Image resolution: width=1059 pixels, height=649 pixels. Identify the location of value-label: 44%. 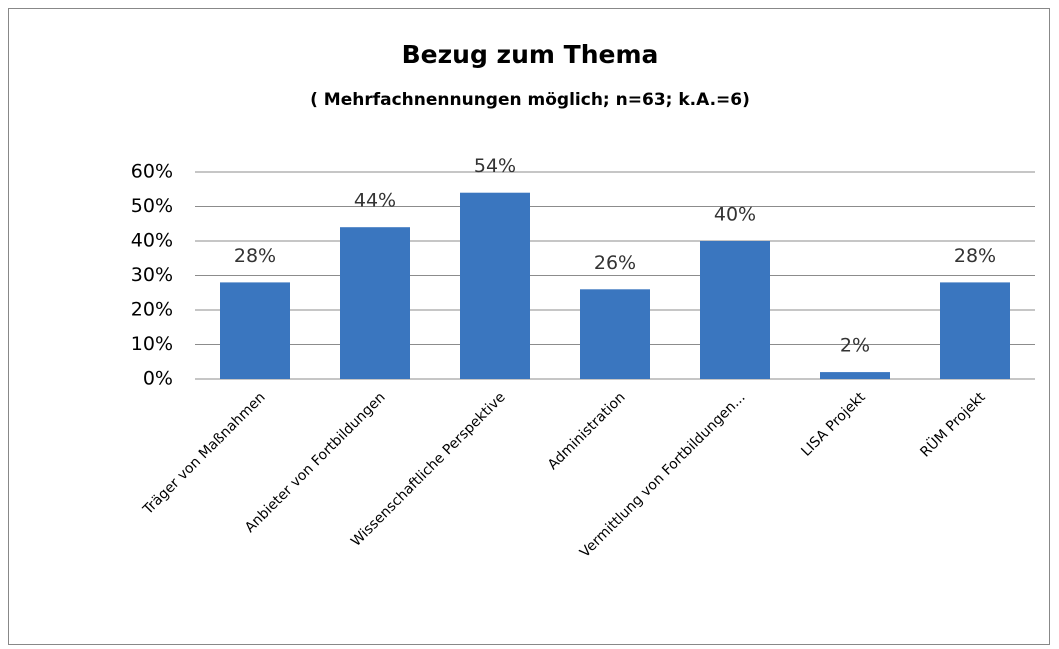
(375, 201).